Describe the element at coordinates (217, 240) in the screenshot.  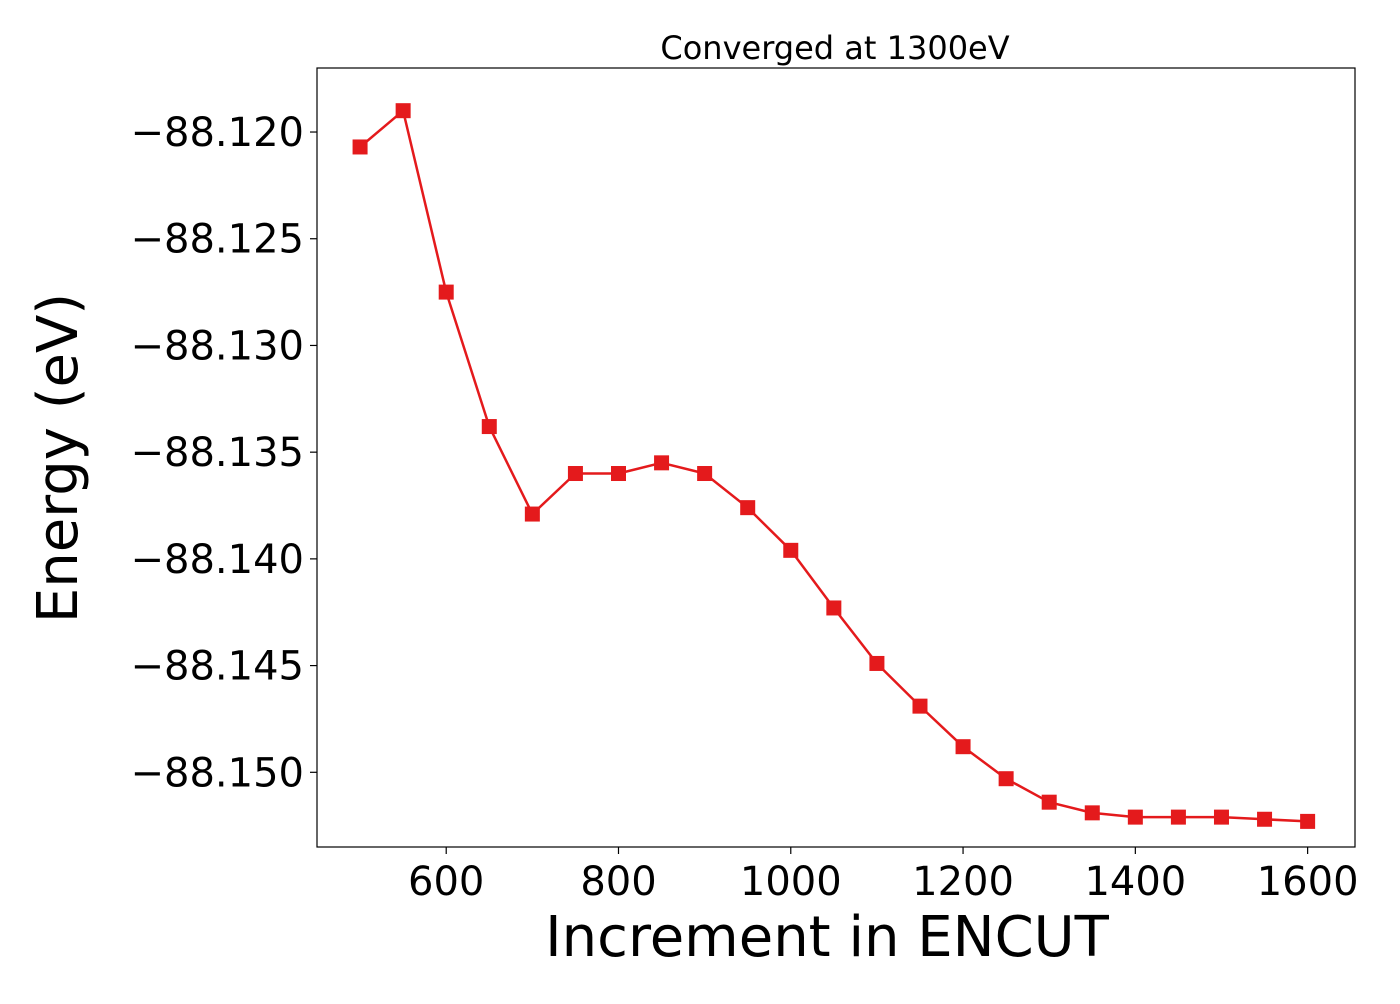
I see `y-tick-label: −88.125` at that location.